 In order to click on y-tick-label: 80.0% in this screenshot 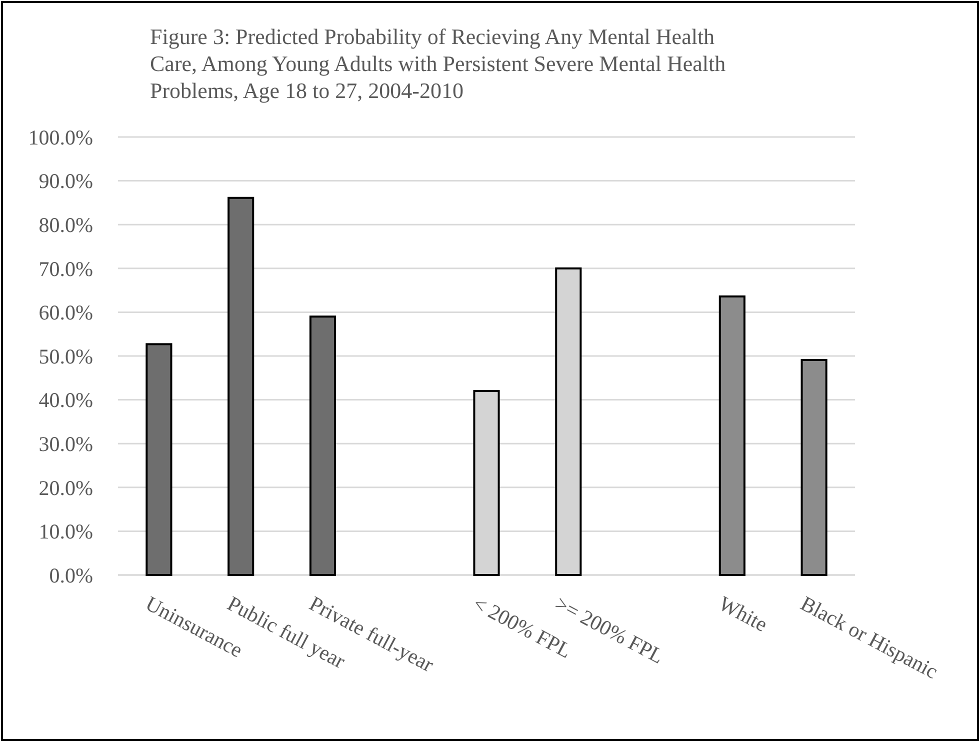, I will do `click(65, 224)`.